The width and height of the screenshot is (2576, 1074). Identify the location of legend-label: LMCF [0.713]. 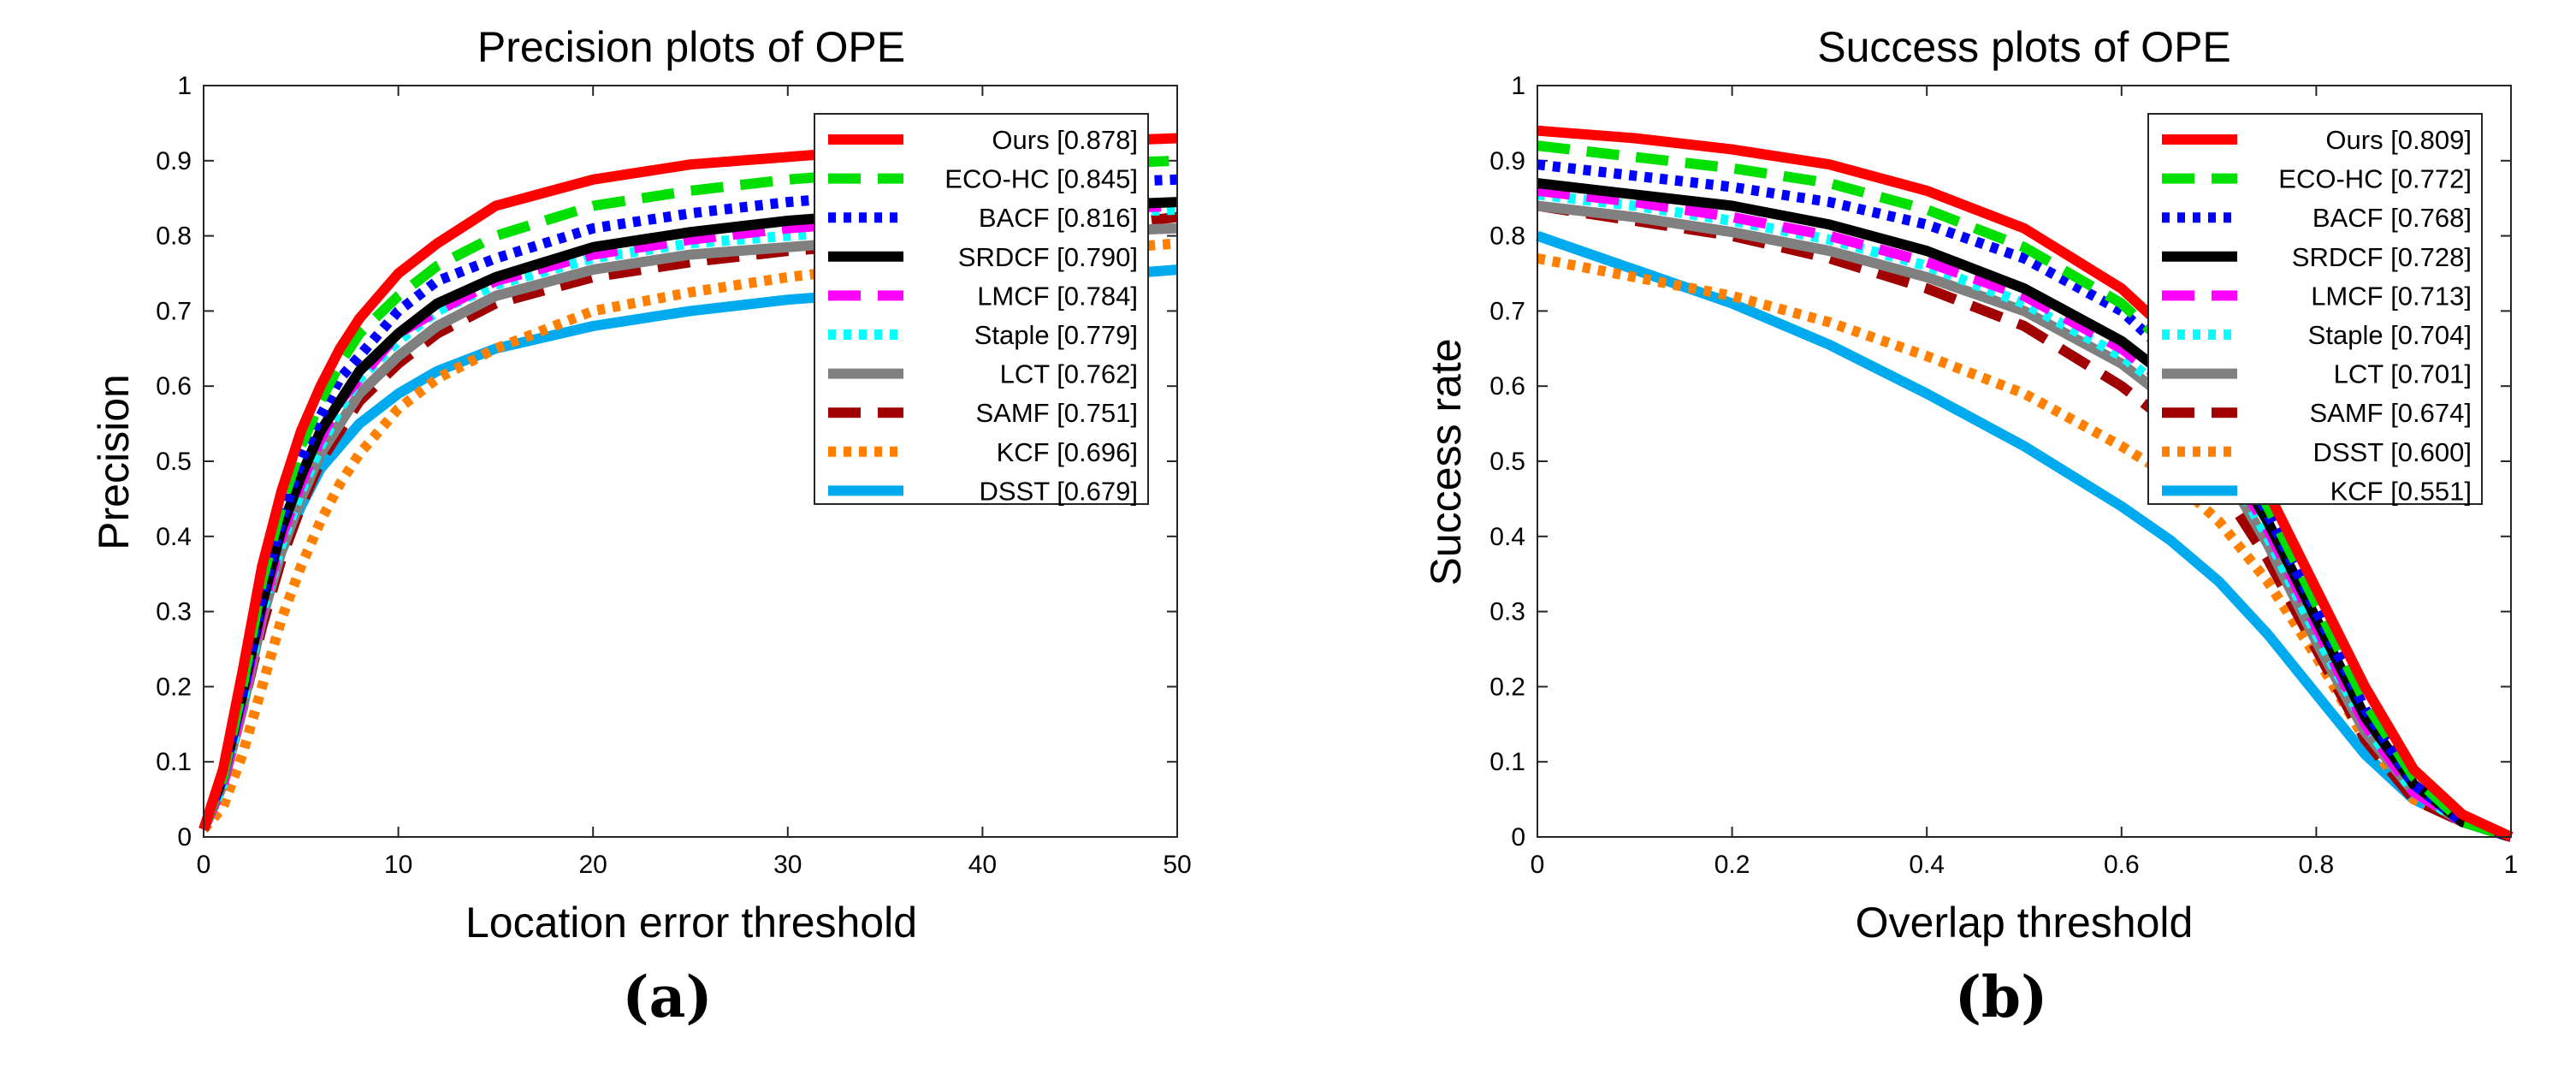
(2391, 296).